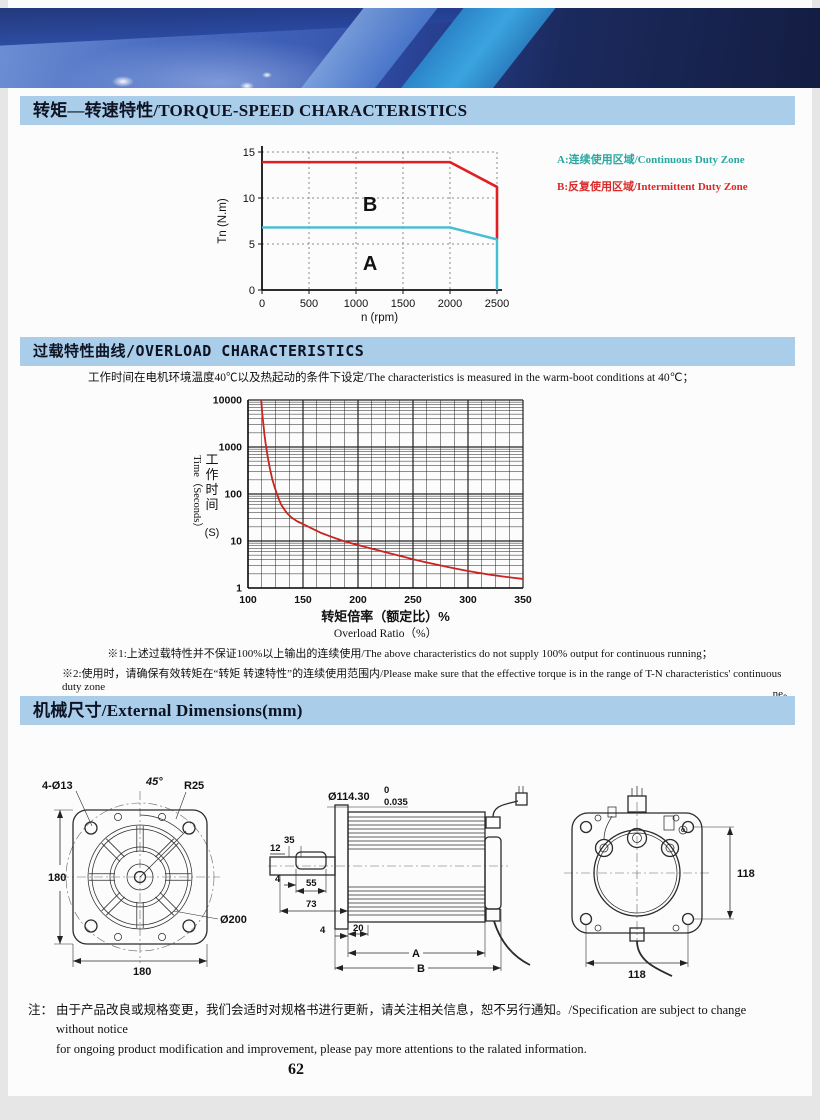 The height and width of the screenshot is (1120, 820). Describe the element at coordinates (512, 943) in the screenshot. I see `bottom-cable` at that location.